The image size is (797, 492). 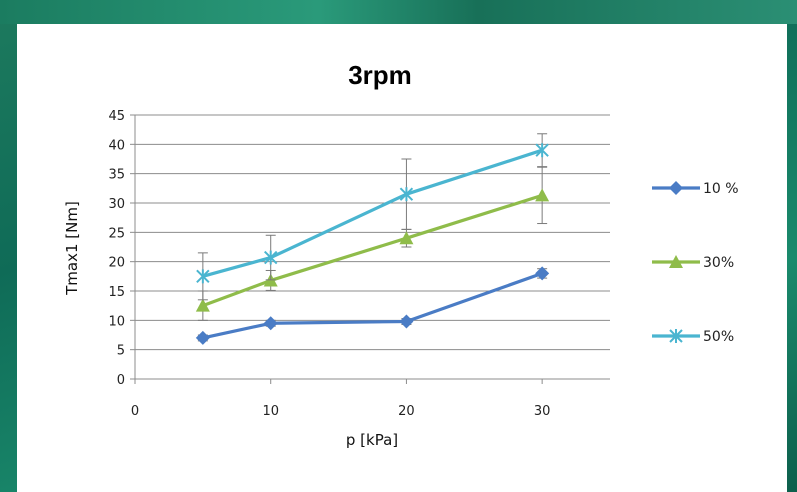 I want to click on legend-label: 30%, so click(x=718, y=263).